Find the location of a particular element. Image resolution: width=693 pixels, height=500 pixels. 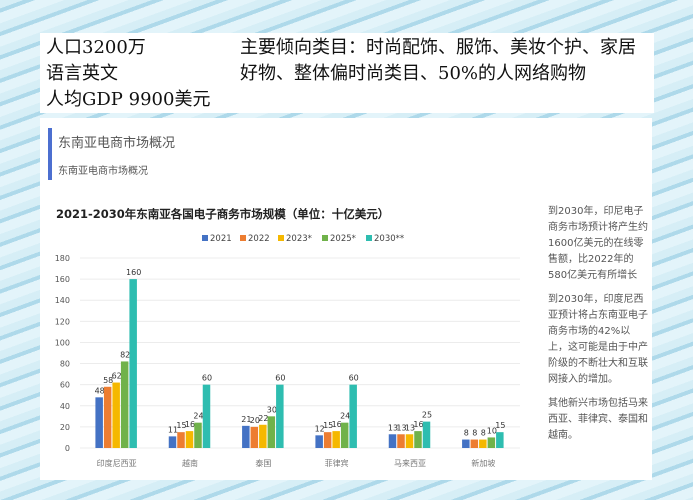

y-tick-label: 60 is located at coordinates (65, 385).